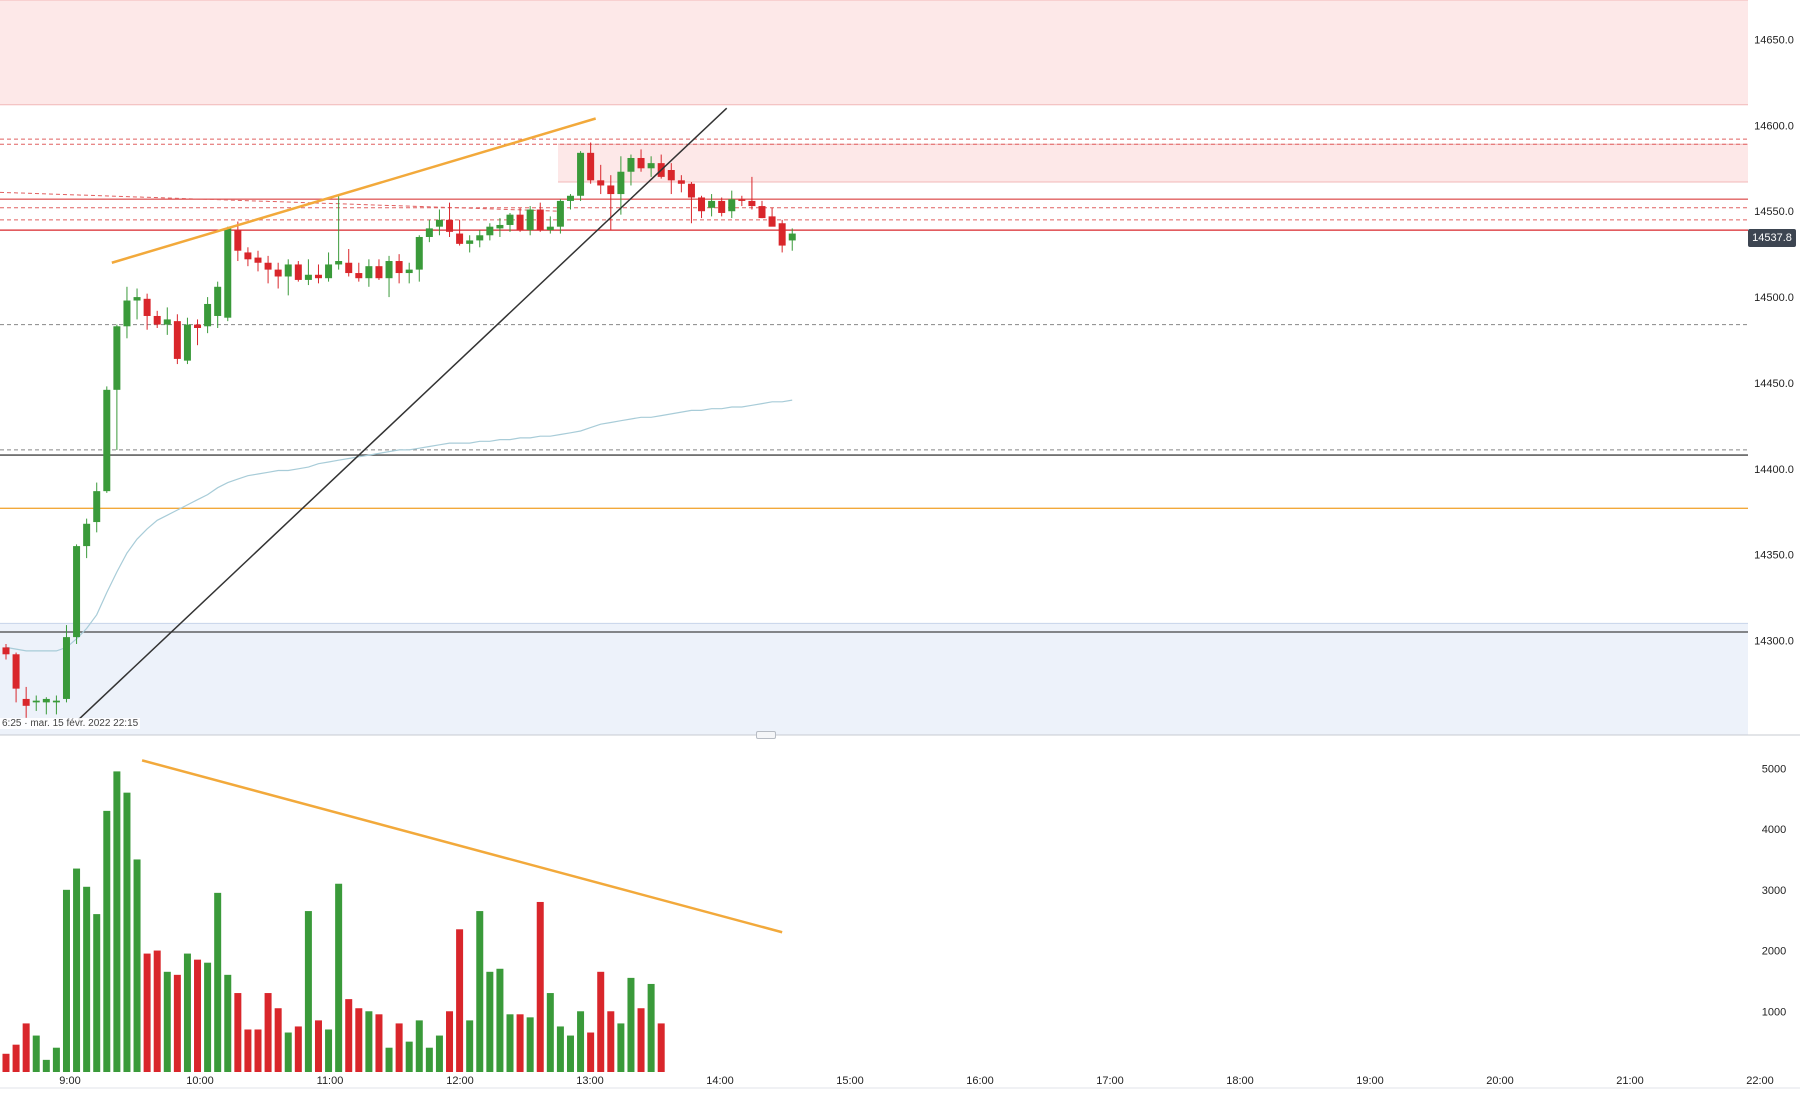 This screenshot has width=1800, height=1097. I want to click on volume-axis: 5000 4000 3000 2000 1000, so click(1774, 890).